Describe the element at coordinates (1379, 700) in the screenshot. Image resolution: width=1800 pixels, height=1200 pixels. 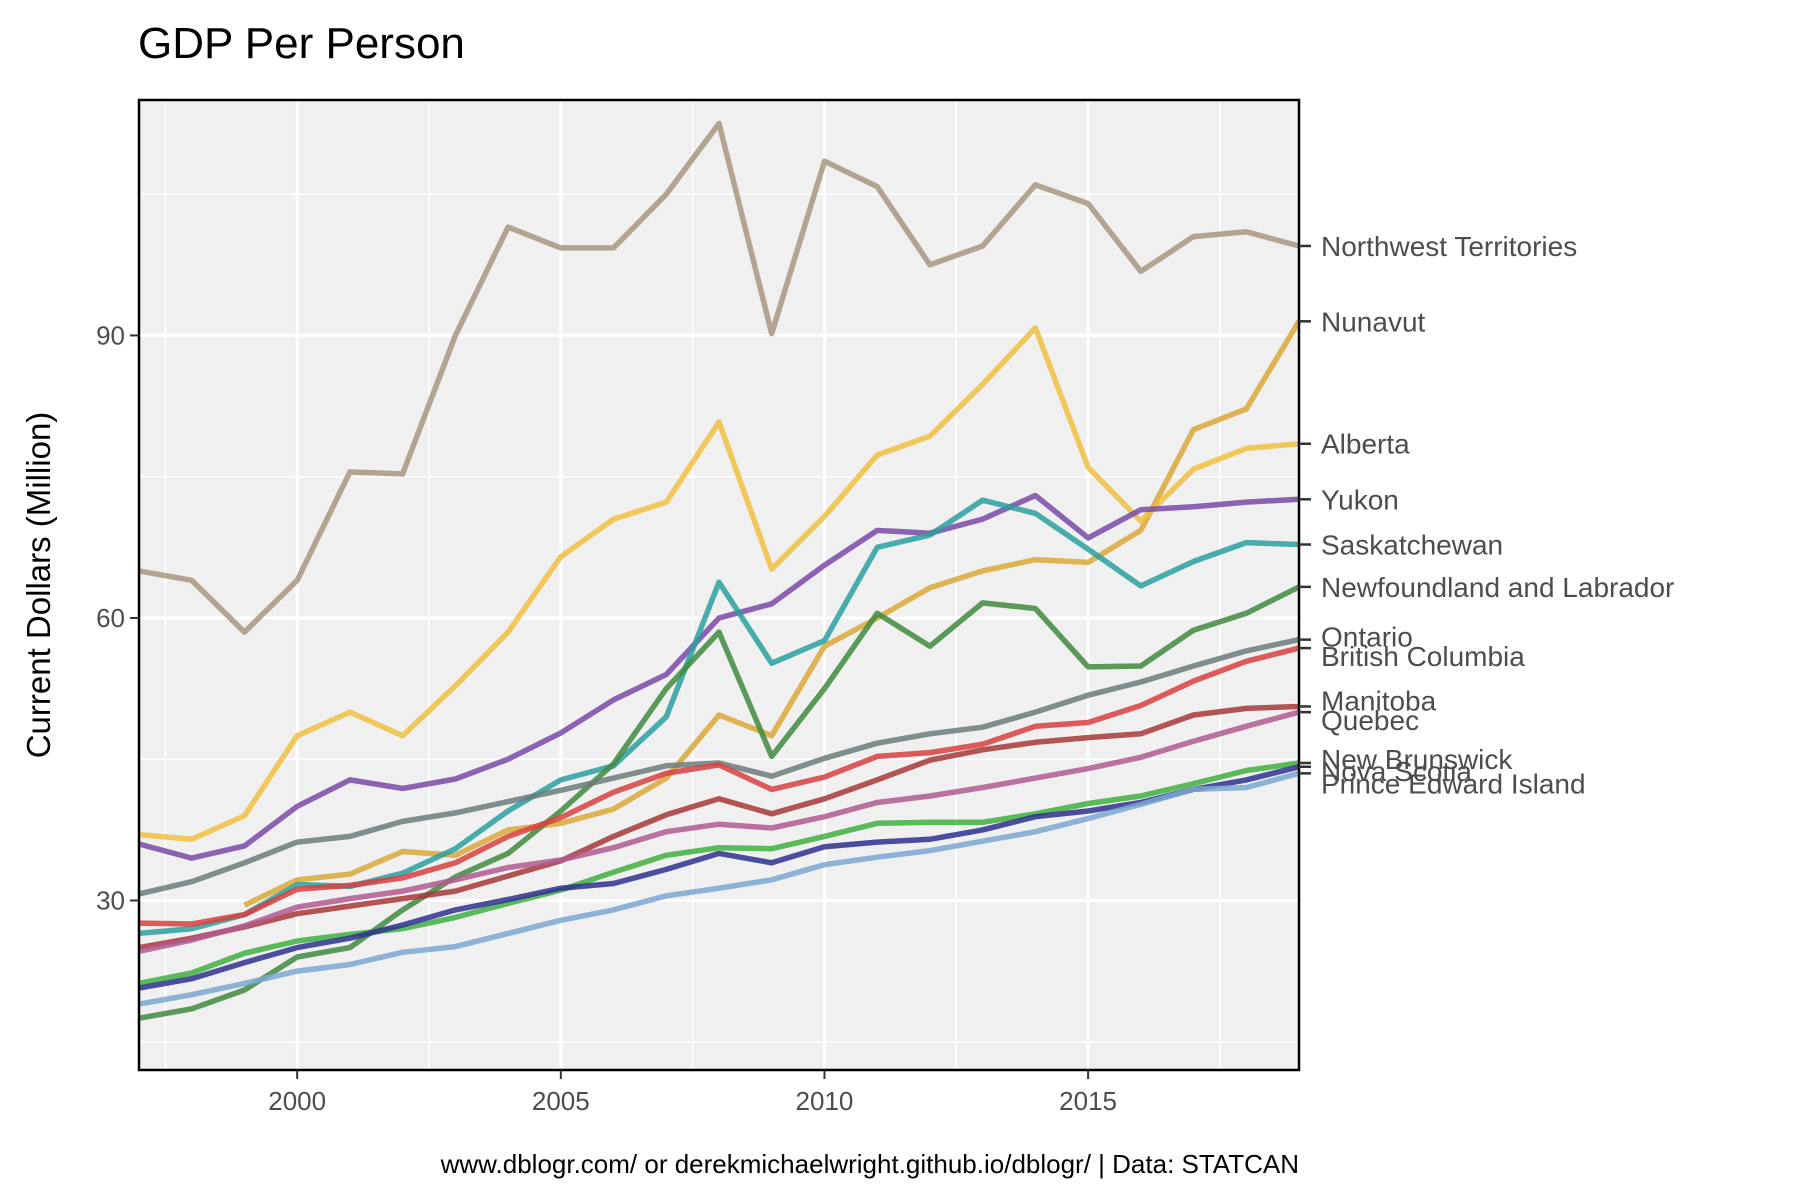
I see `series-label-manitoba: Manitoba` at that location.